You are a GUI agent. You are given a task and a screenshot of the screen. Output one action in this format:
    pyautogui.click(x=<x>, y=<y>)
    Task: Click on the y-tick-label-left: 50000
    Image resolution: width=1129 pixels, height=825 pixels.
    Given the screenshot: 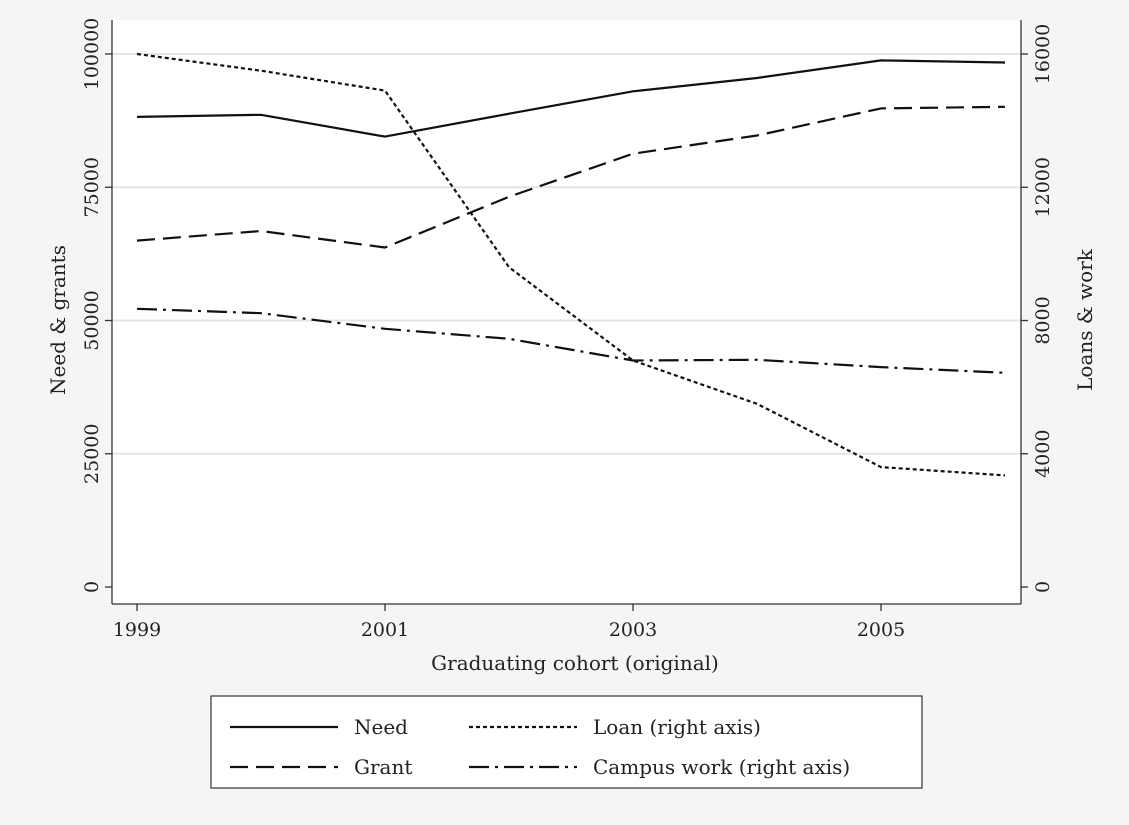 What is the action you would take?
    pyautogui.click(x=92, y=320)
    